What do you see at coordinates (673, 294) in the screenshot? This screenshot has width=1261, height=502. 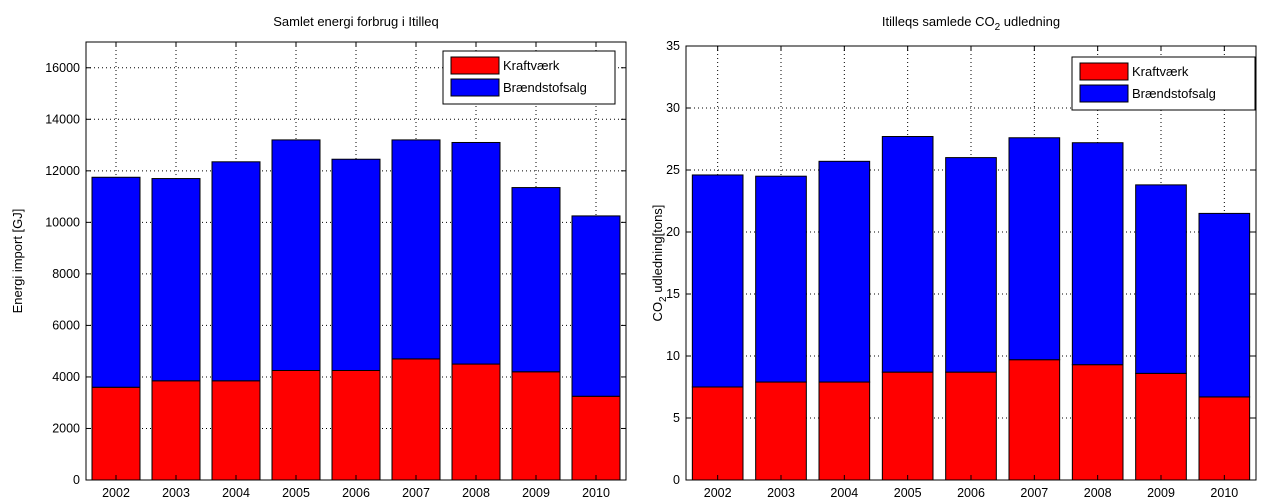 I see `y-tick-label: 15` at bounding box center [673, 294].